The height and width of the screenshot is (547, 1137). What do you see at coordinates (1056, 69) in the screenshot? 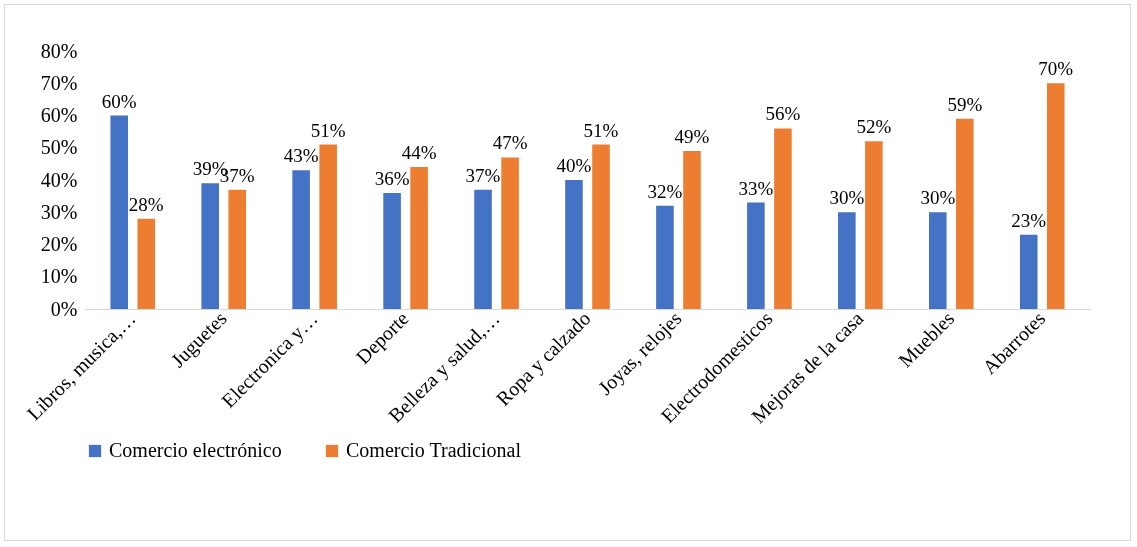
I see `data-label: 70%` at bounding box center [1056, 69].